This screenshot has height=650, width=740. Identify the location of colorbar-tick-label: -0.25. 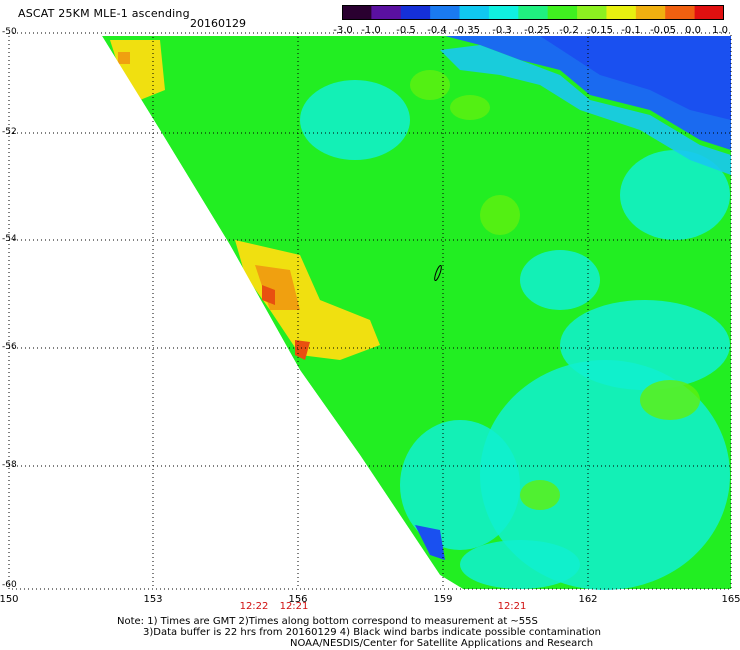
(537, 30).